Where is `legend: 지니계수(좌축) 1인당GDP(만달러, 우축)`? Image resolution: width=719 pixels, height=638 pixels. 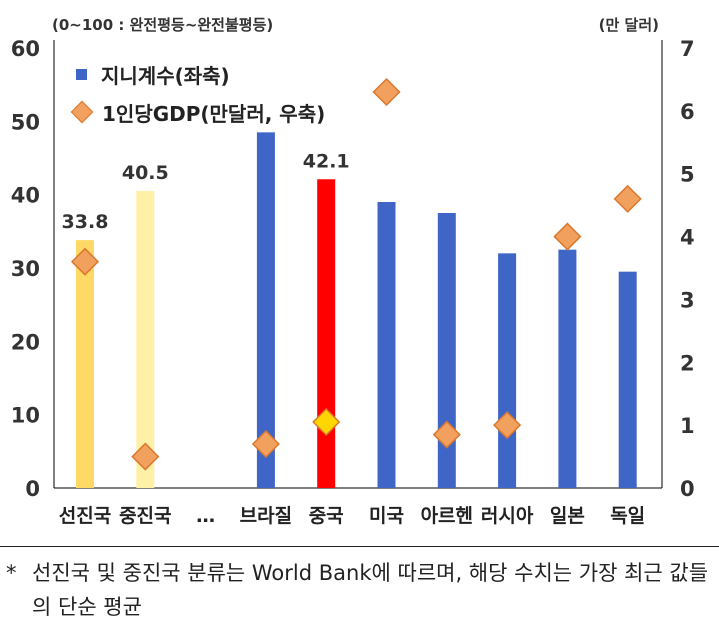 legend: 지니계수(좌축) 1인당GDP(만달러, 우축) is located at coordinates (198, 96).